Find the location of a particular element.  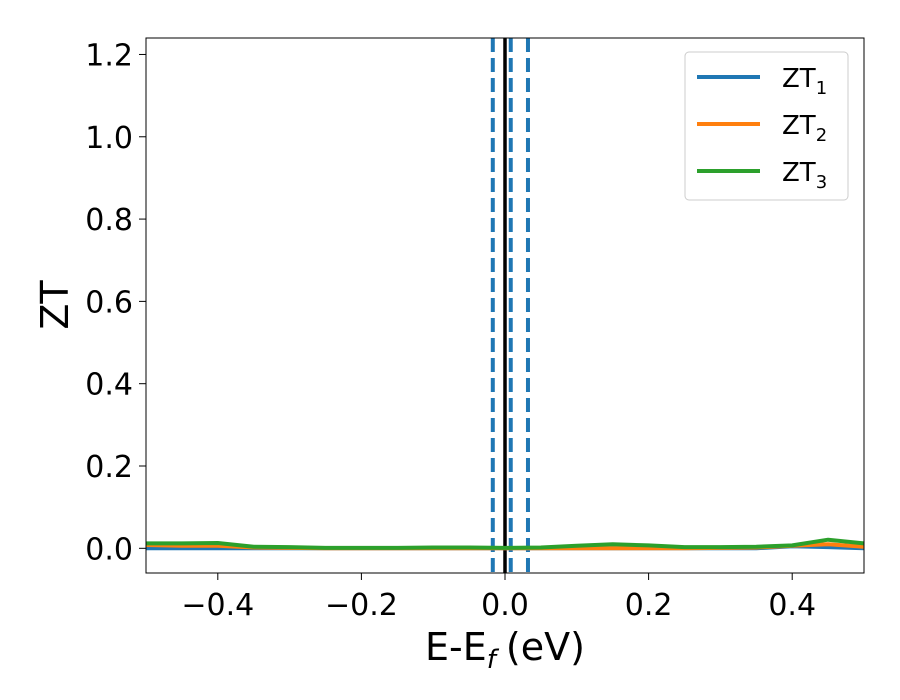

x-axis-title: E-Ef (eV) is located at coordinates (505, 650).